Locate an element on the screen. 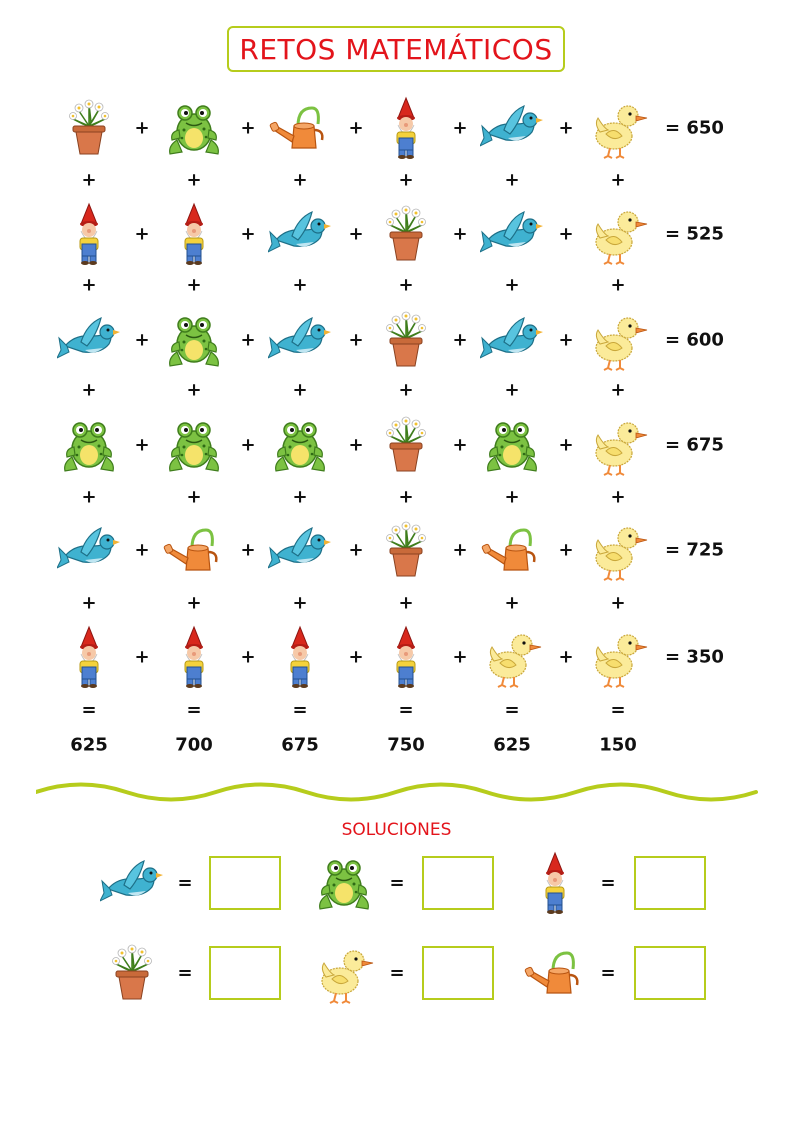  column-sum: 750 is located at coordinates (406, 745).